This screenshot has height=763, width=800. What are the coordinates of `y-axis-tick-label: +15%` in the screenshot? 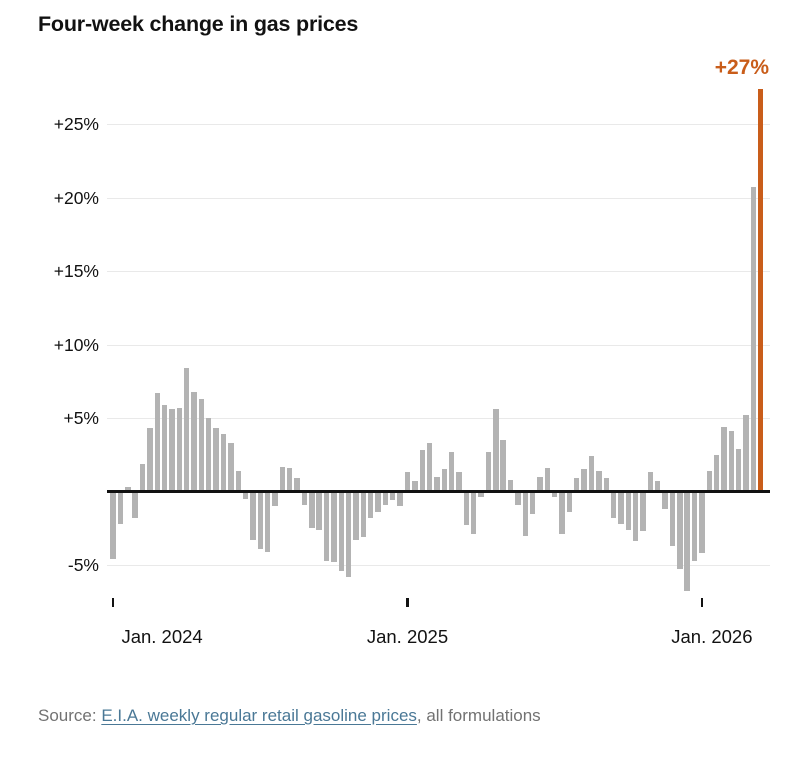 It's located at (76, 271).